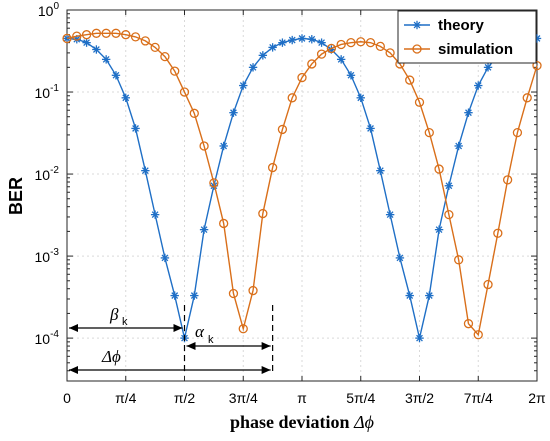 This screenshot has height=441, width=550. I want to click on y-tick-label: 10⁻⁴, so click(47, 338).